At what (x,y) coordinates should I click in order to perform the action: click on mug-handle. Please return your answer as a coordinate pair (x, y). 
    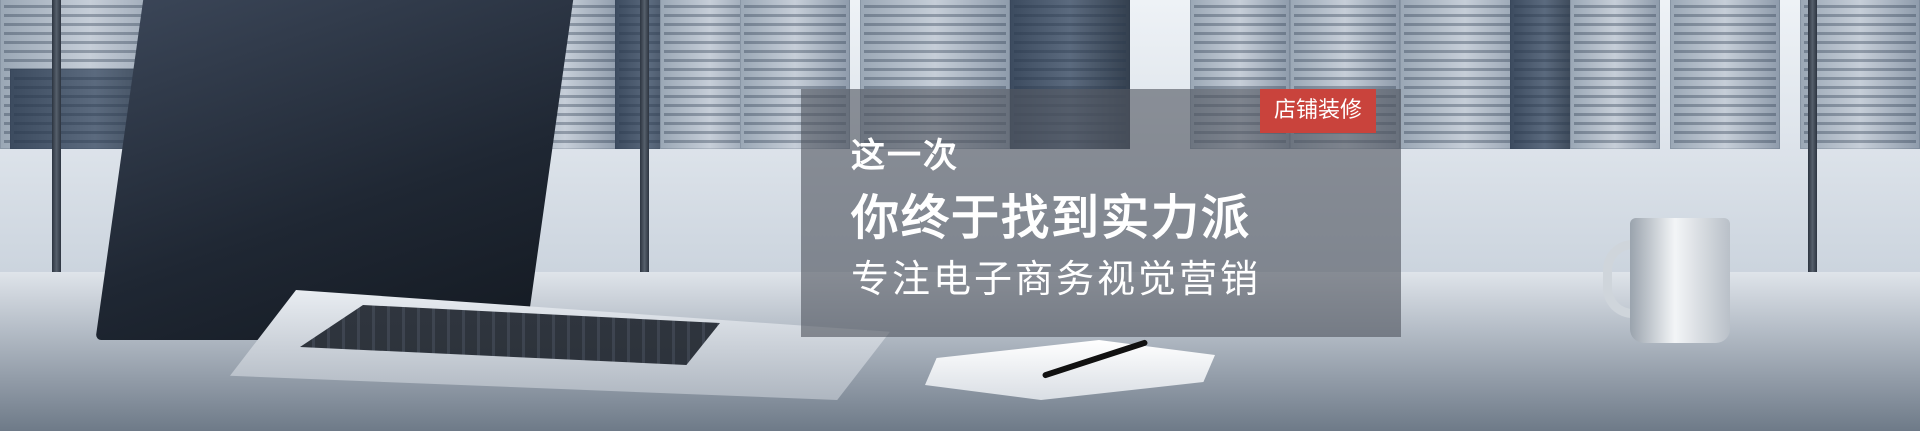
    Looking at the image, I should click on (1627, 279).